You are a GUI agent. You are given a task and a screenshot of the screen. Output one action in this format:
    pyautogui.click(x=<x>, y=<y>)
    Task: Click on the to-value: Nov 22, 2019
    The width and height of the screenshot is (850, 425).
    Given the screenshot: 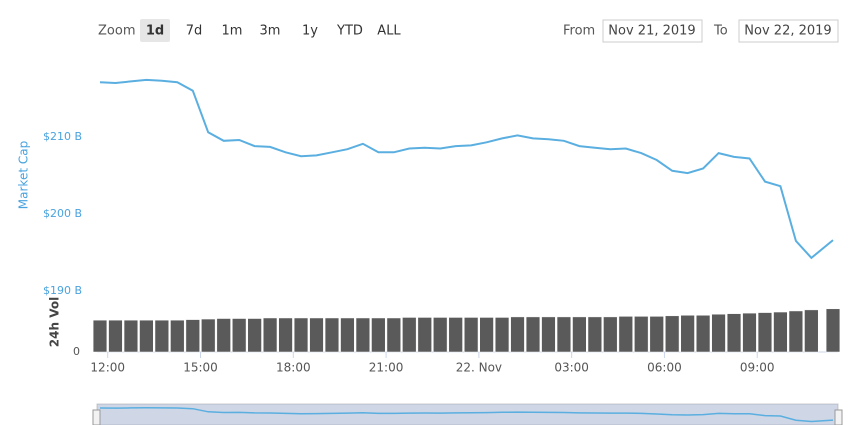 What is the action you would take?
    pyautogui.click(x=787, y=31)
    